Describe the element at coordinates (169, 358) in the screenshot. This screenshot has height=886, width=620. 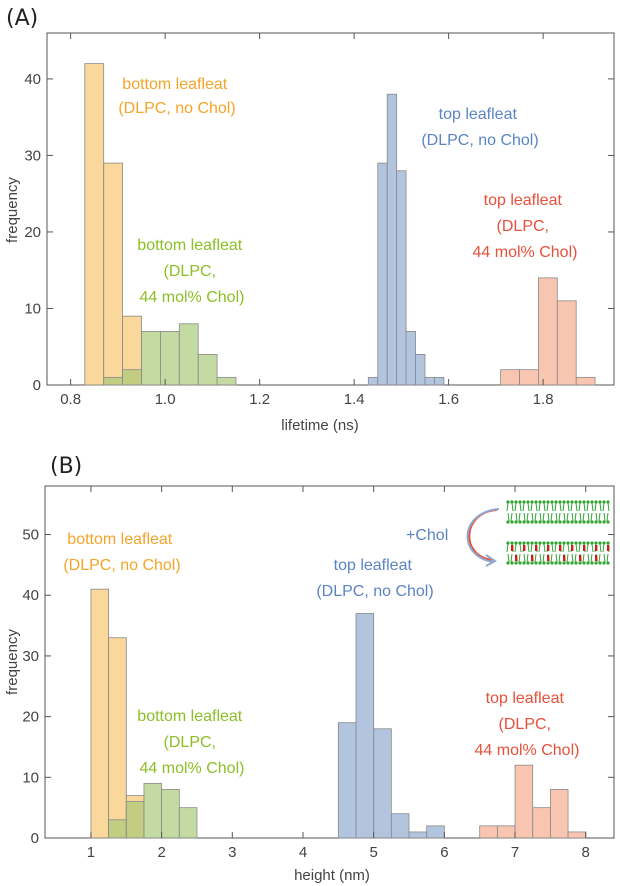
I see `bar-series1-bin3` at that location.